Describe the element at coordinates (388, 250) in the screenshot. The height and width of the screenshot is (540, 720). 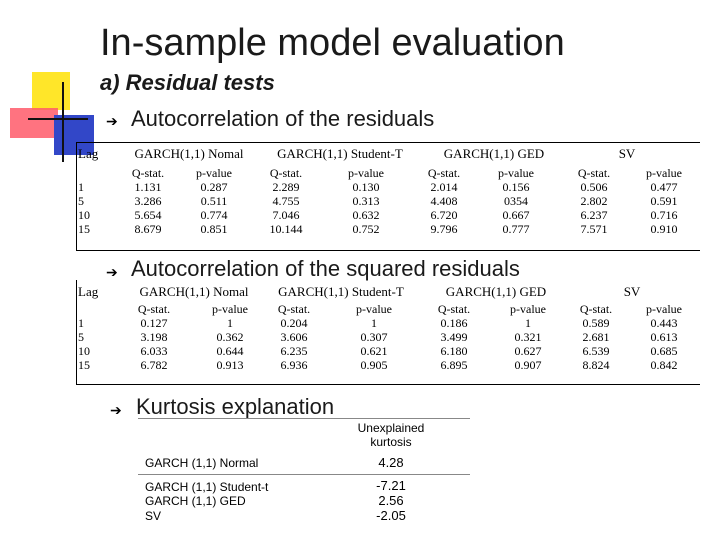
I see `table-bottom-rule` at that location.